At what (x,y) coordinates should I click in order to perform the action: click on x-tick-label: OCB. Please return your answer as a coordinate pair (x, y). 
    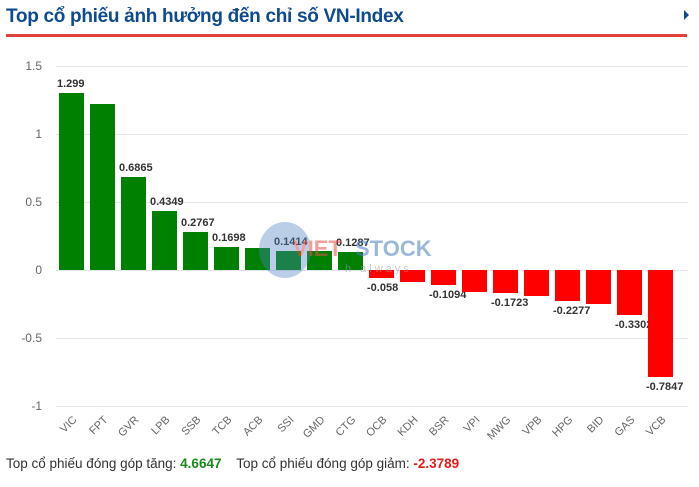
    Looking at the image, I should click on (377, 427).